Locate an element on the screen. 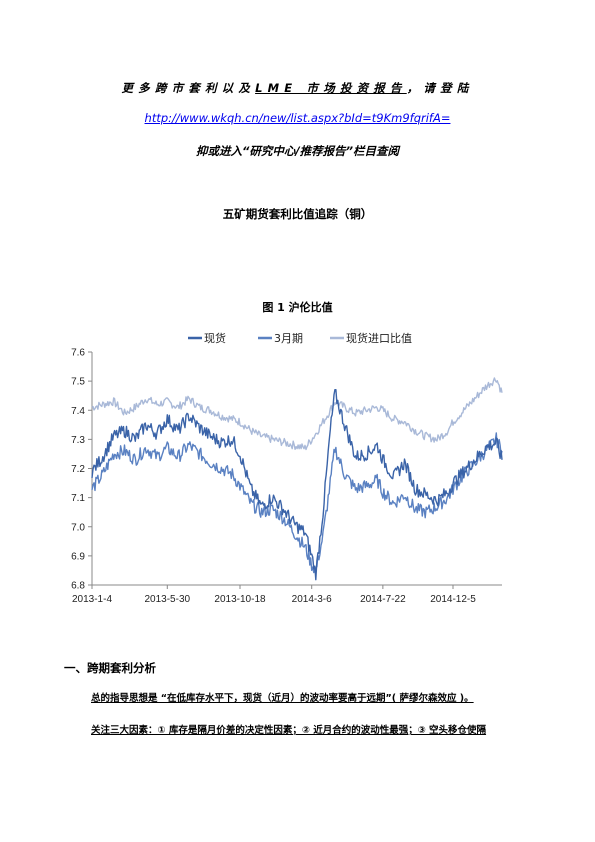  x-tick-label: 2014-7-22 is located at coordinates (383, 599).